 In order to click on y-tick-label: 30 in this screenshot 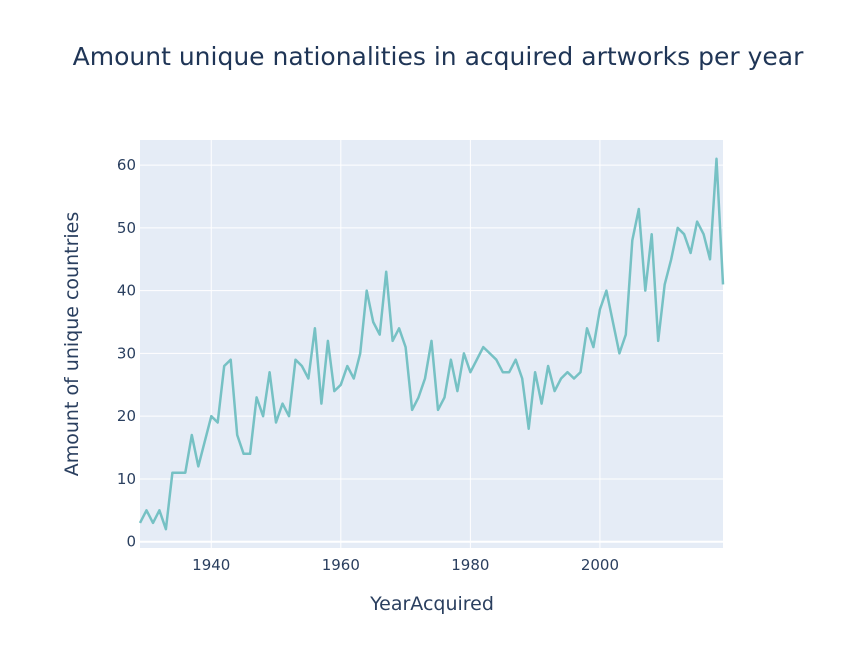, I will do `click(126, 353)`.